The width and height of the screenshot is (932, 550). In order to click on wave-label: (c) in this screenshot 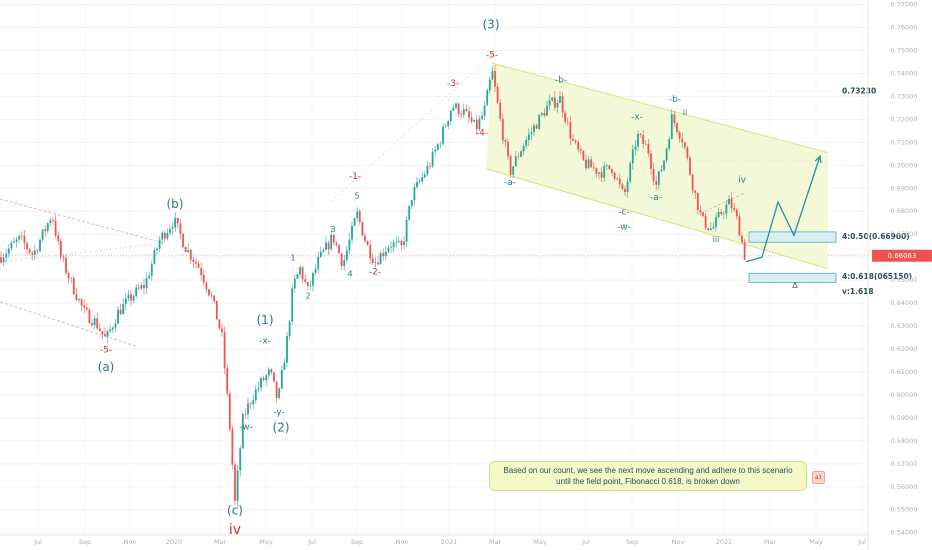, I will do `click(235, 510)`.